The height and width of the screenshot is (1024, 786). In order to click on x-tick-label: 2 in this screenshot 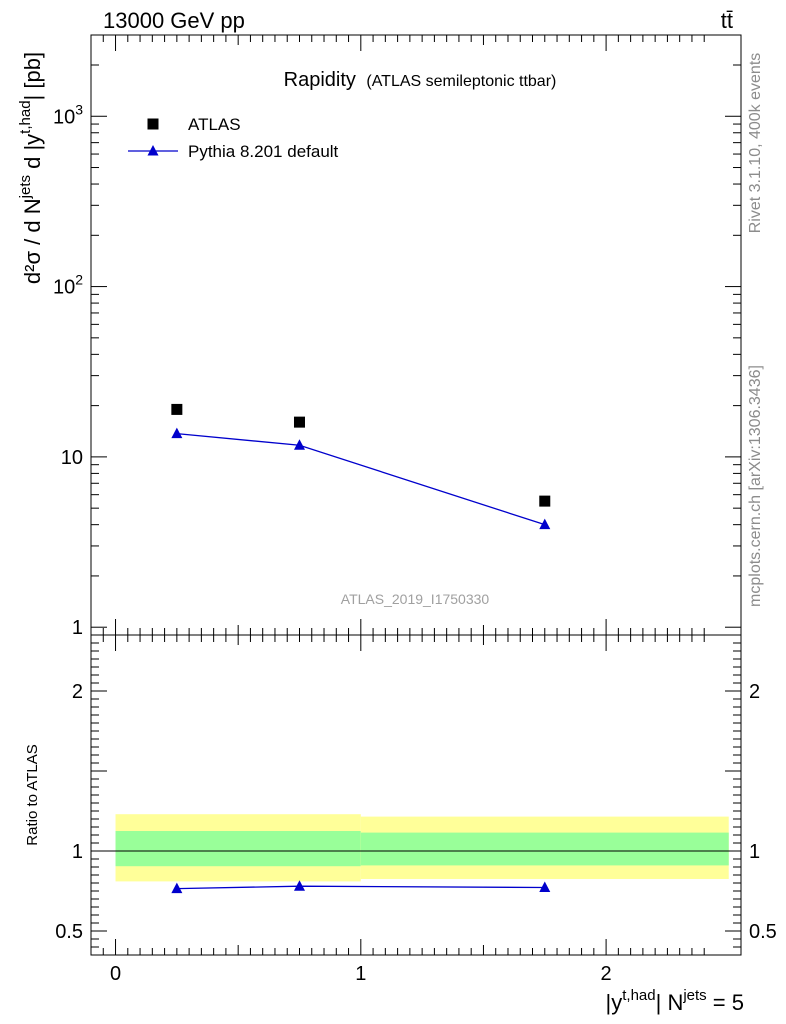, I will do `click(606, 974)`.